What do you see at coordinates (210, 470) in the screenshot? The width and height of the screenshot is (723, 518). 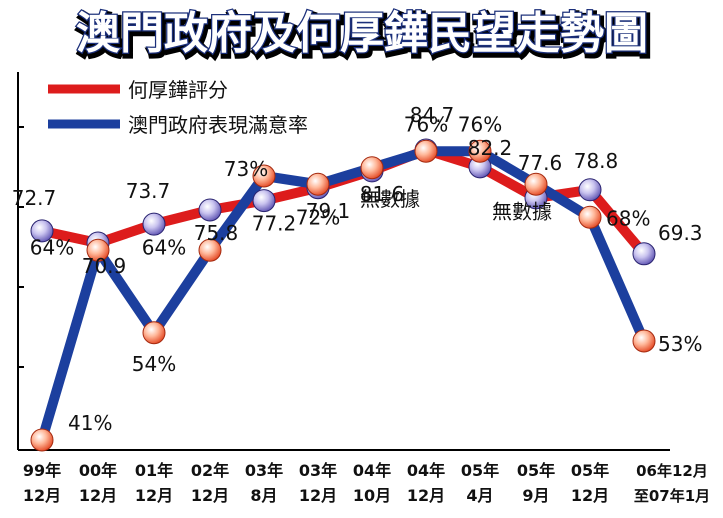 I see `x-tick-label: 02年` at bounding box center [210, 470].